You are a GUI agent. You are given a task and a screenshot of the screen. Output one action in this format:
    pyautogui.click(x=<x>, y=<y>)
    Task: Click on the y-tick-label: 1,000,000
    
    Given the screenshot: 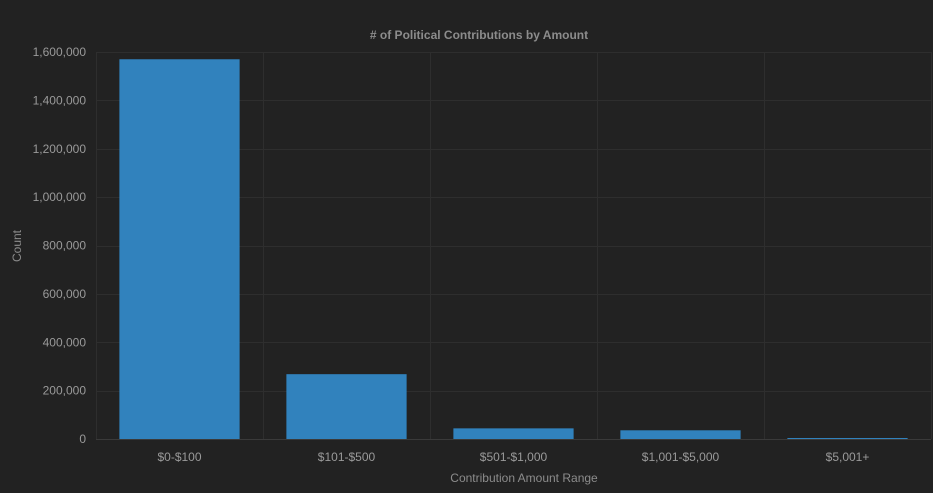 What is the action you would take?
    pyautogui.click(x=60, y=197)
    